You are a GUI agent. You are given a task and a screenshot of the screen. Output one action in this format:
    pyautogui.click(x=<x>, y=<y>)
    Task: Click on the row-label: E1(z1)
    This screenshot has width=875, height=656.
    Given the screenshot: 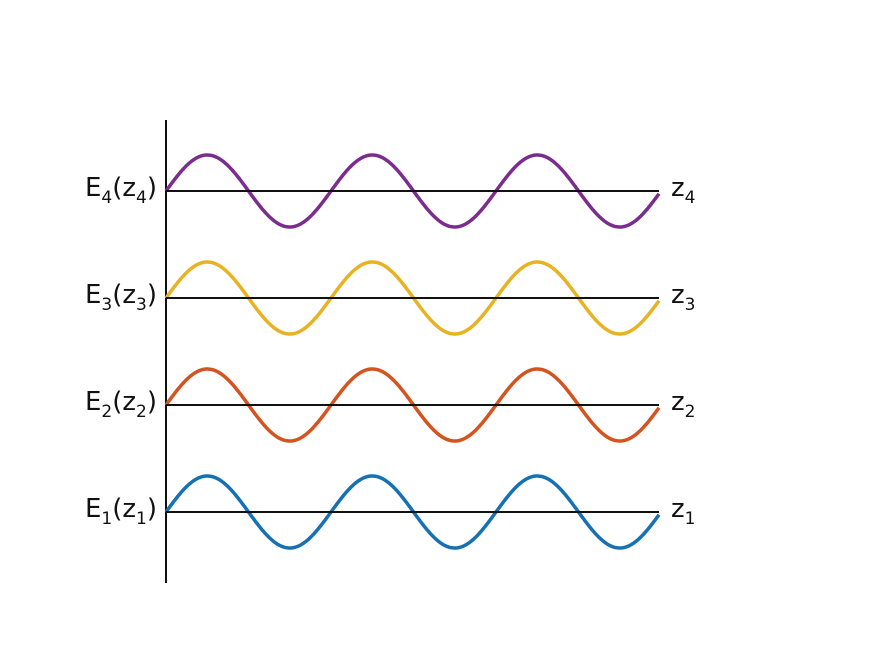 What is the action you would take?
    pyautogui.click(x=121, y=512)
    